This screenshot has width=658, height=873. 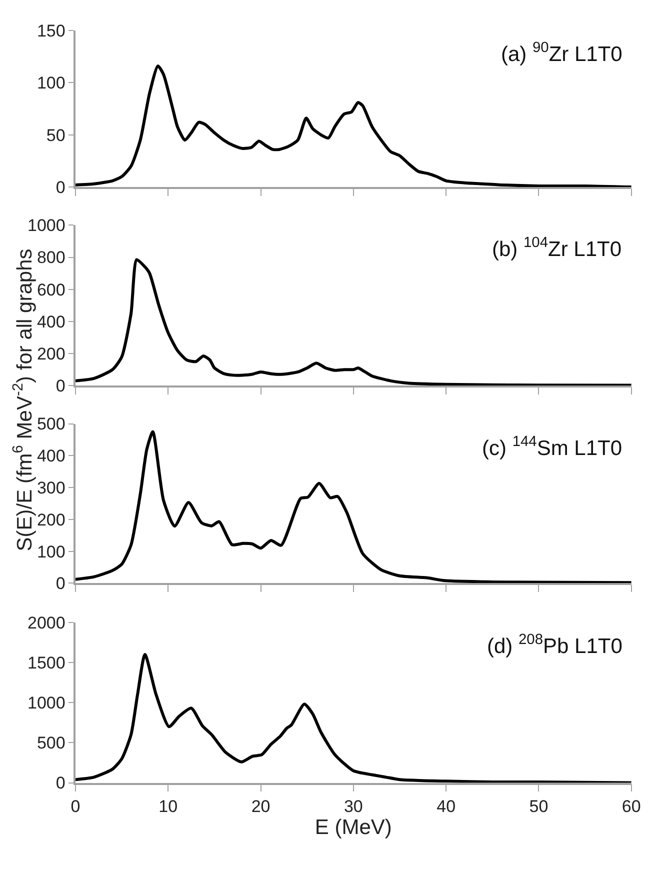 I want to click on y-tick-label: 800, so click(x=51, y=258).